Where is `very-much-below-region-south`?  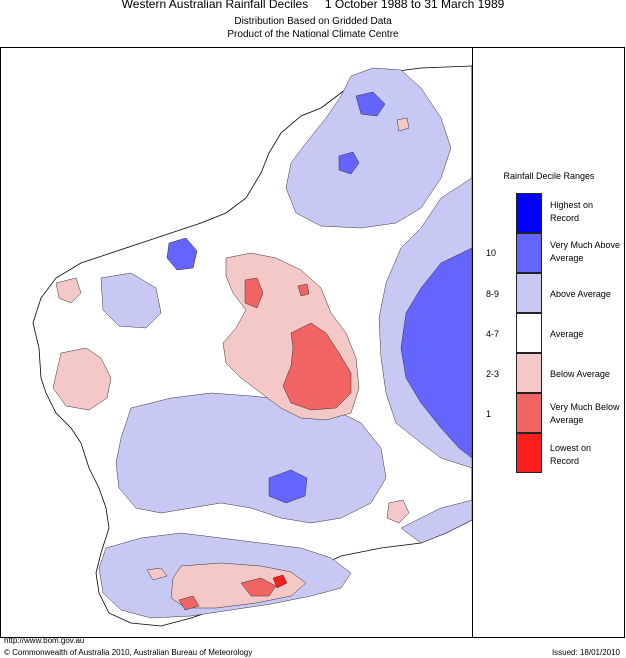
very-much-below-region-south is located at coordinates (258, 587).